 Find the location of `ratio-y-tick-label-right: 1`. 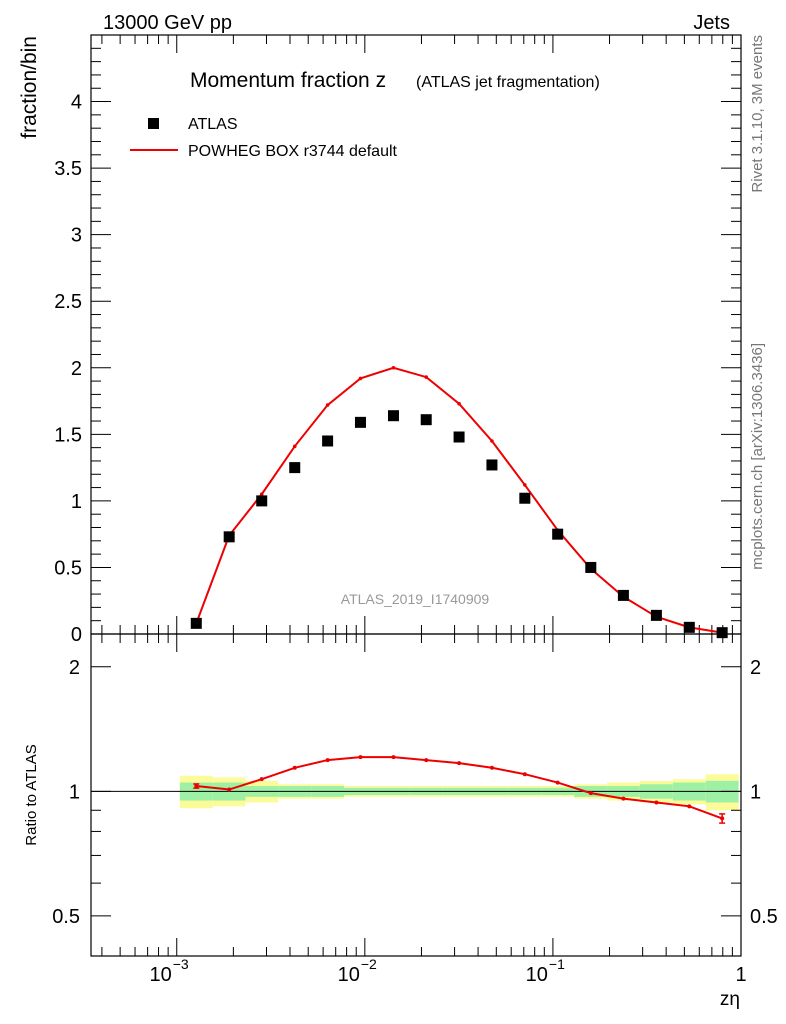

ratio-y-tick-label-right: 1 is located at coordinates (755, 792).